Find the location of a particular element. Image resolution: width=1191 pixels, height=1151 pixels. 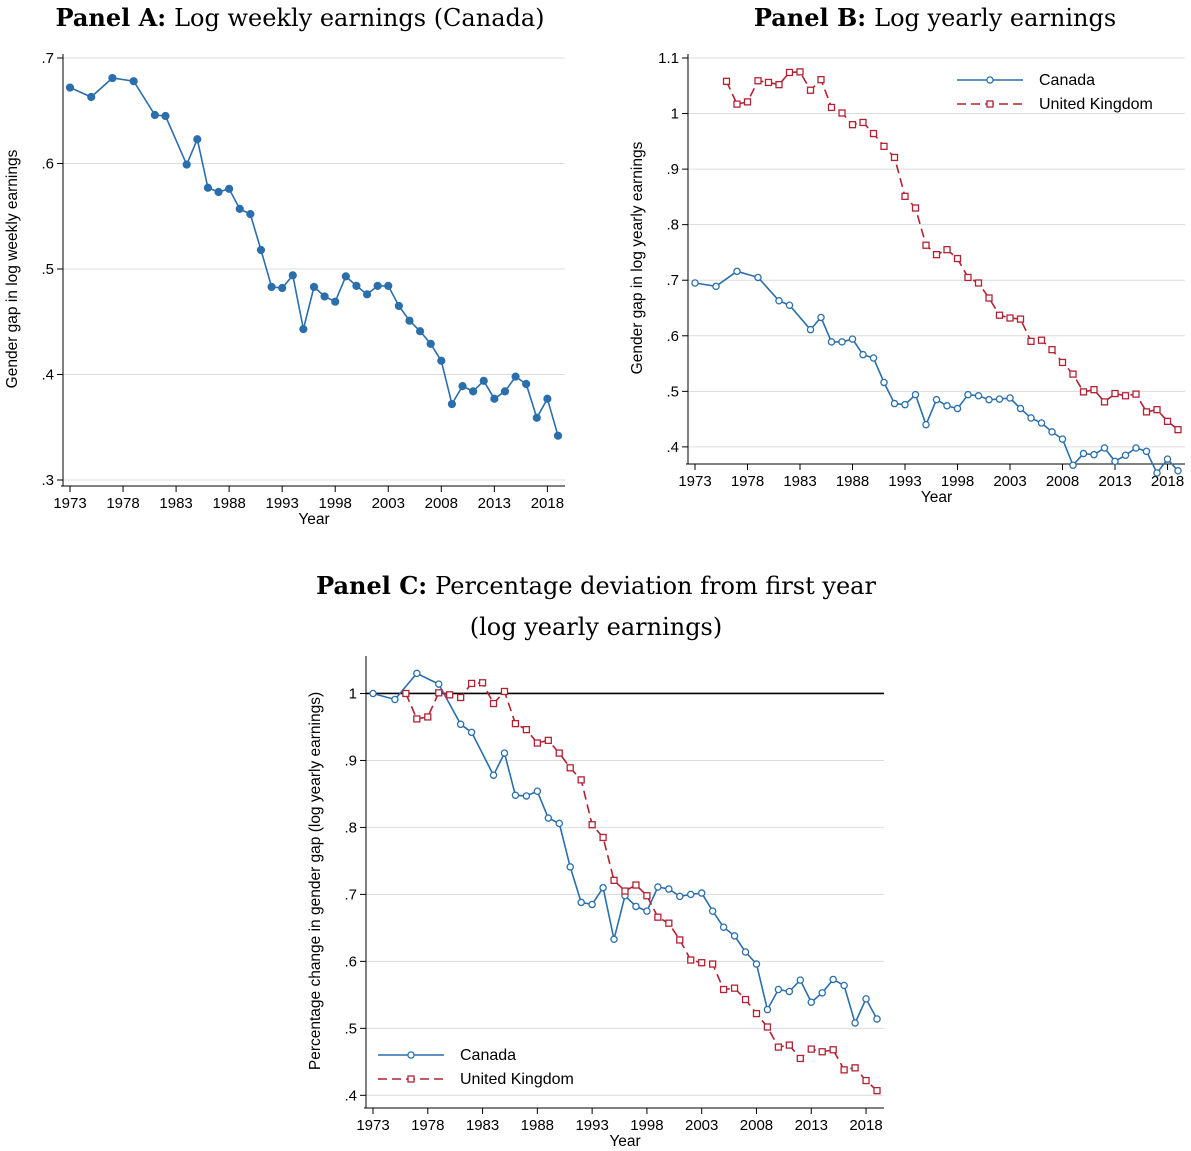

y-tick-label: .9 is located at coordinates (350, 760).